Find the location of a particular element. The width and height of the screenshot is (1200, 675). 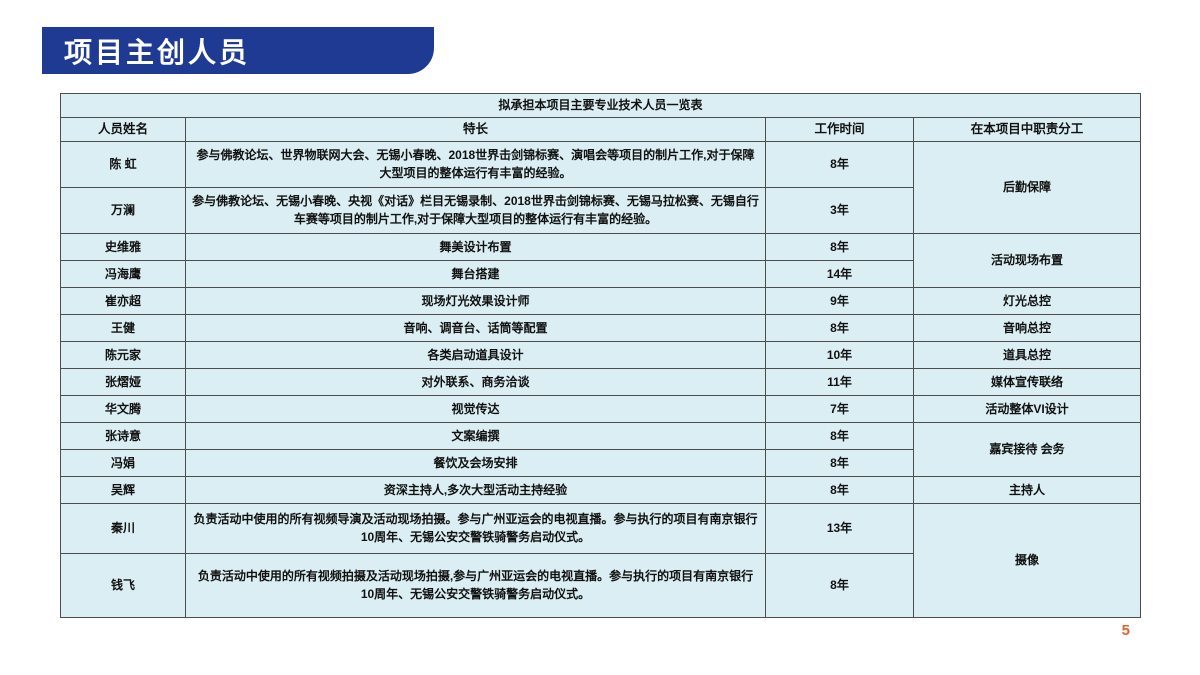

person-years: 10年 is located at coordinates (839, 354).